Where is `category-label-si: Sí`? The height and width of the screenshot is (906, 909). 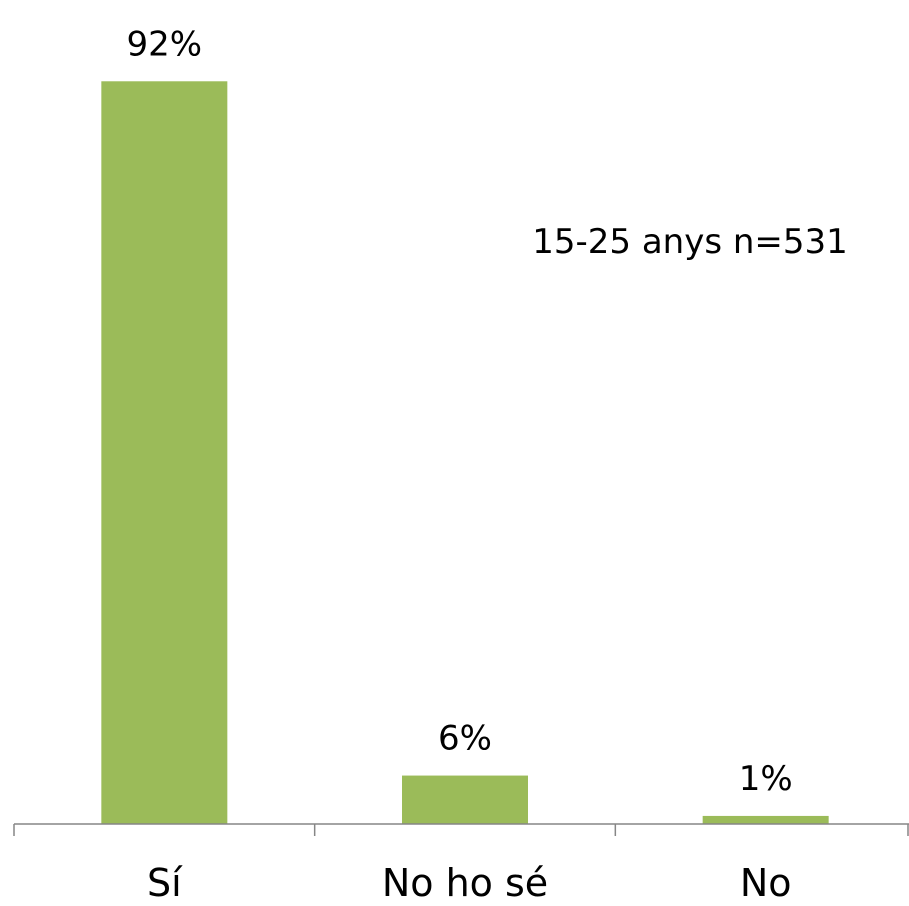 category-label-si: Sí is located at coordinates (165, 883).